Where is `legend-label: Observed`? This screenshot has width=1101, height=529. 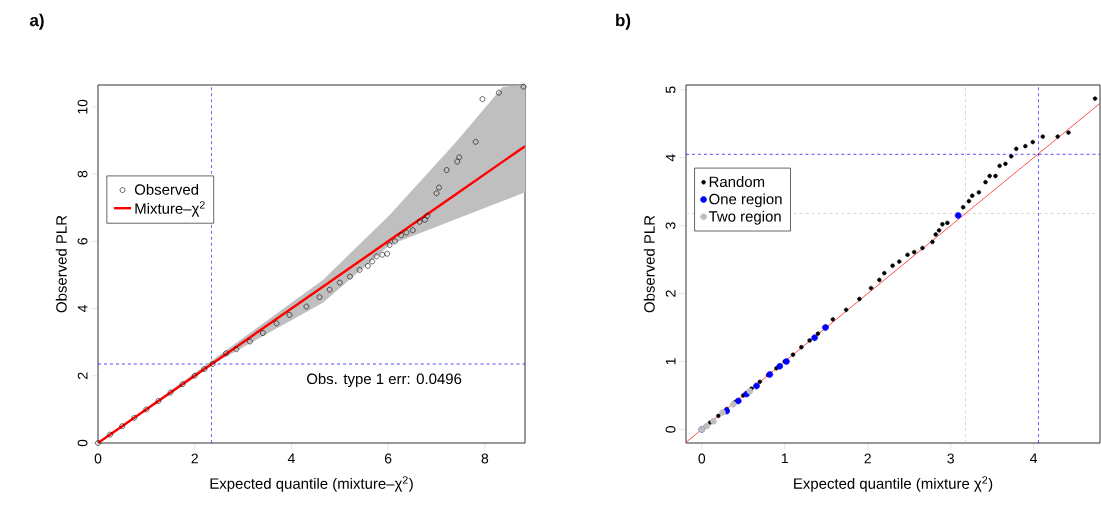 legend-label: Observed is located at coordinates (166, 189).